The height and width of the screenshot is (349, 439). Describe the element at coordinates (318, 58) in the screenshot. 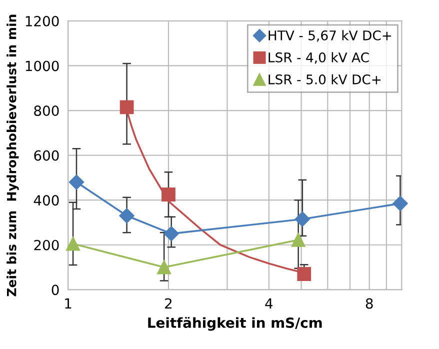

I see `legend-label: LSR - 4,0 kV AC` at that location.